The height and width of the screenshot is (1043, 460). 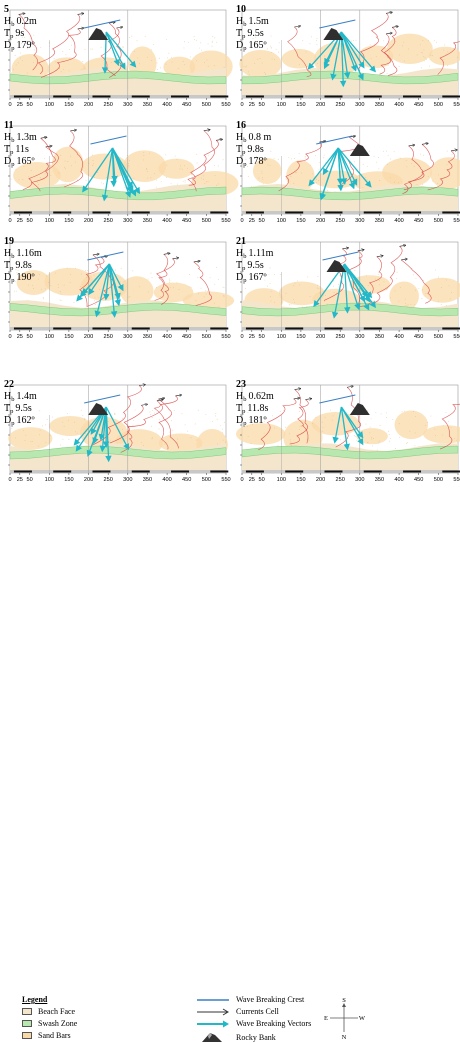 I want to click on legend-beach-face-label: Beach Face, so click(x=56, y=1011).